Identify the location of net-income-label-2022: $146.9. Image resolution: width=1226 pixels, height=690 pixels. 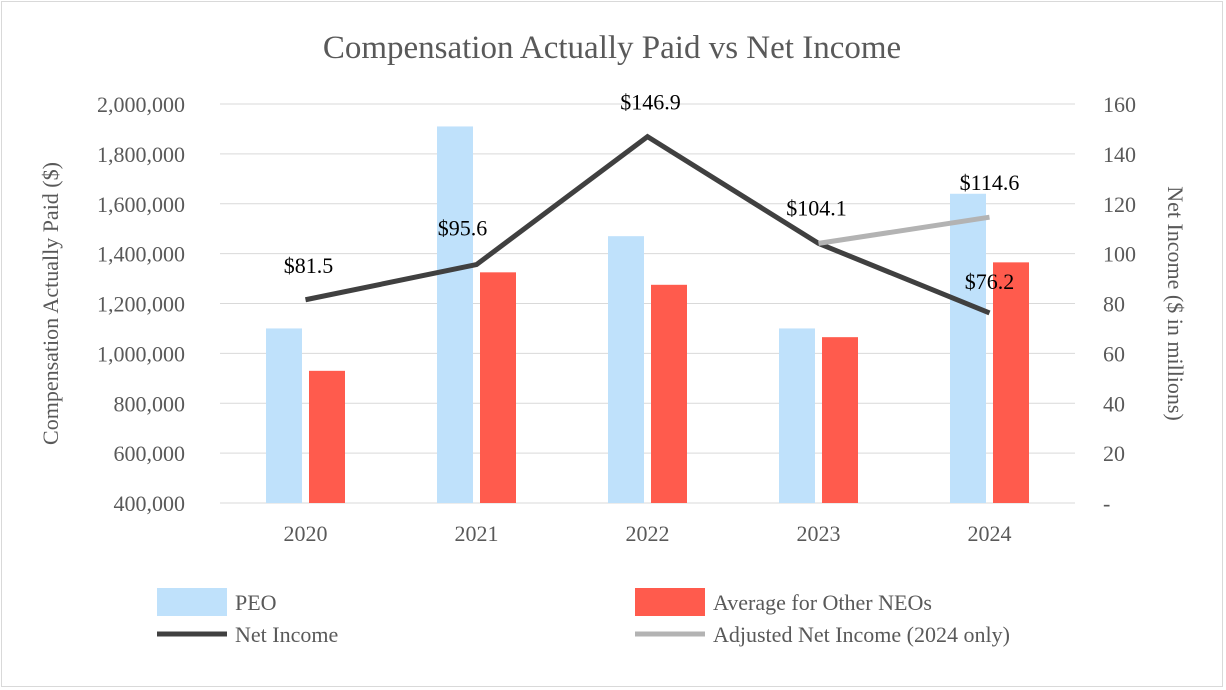
(650, 102).